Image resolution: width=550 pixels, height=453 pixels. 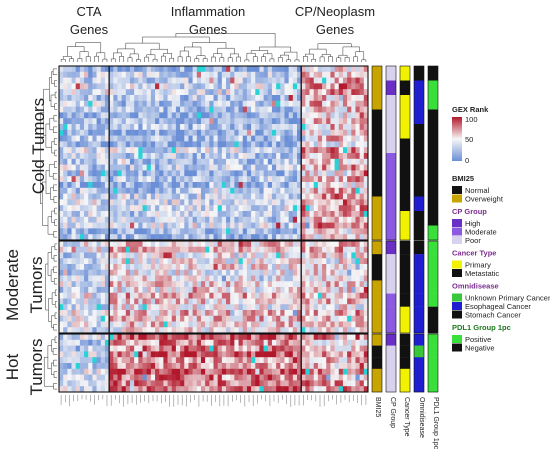 What do you see at coordinates (469, 211) in the screenshot?
I see `legend-title-2: CP Group` at bounding box center [469, 211].